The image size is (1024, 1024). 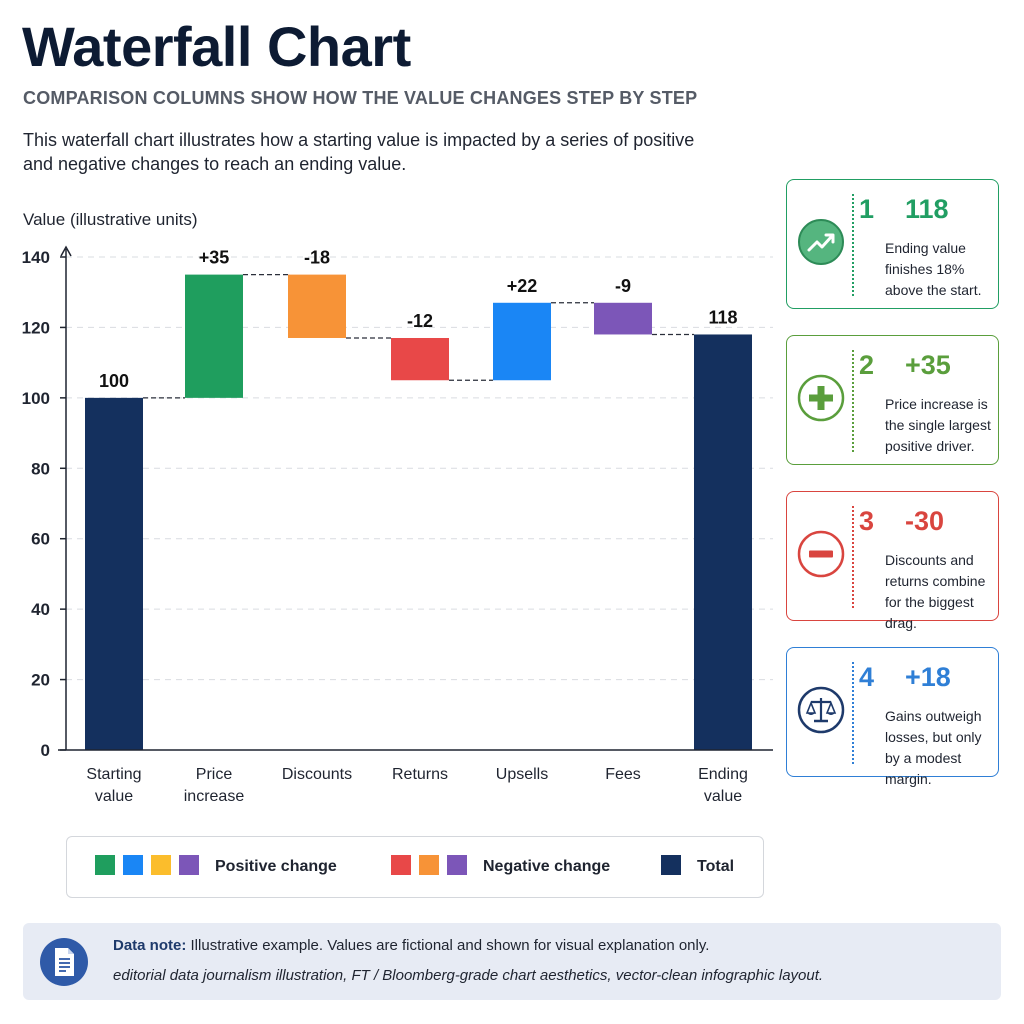 I want to click on y-tick-label: 20, so click(x=40, y=680).